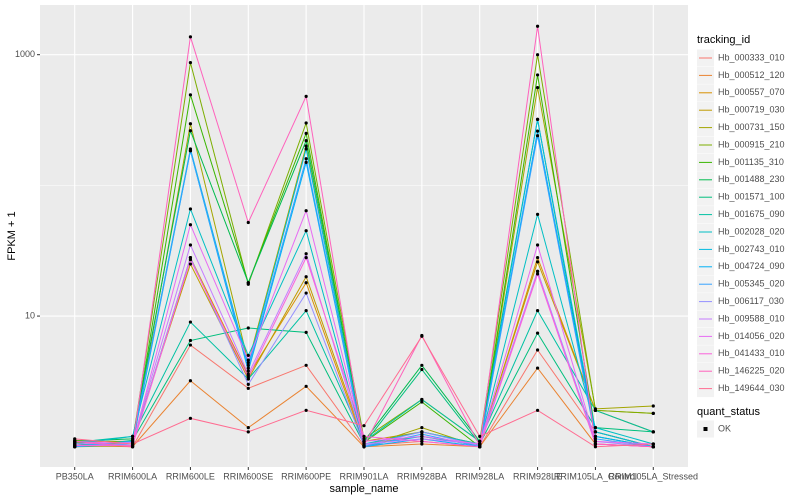 This screenshot has height=500, width=800. What do you see at coordinates (132, 476) in the screenshot?
I see `x-tick-label: RRIM600LA` at bounding box center [132, 476].